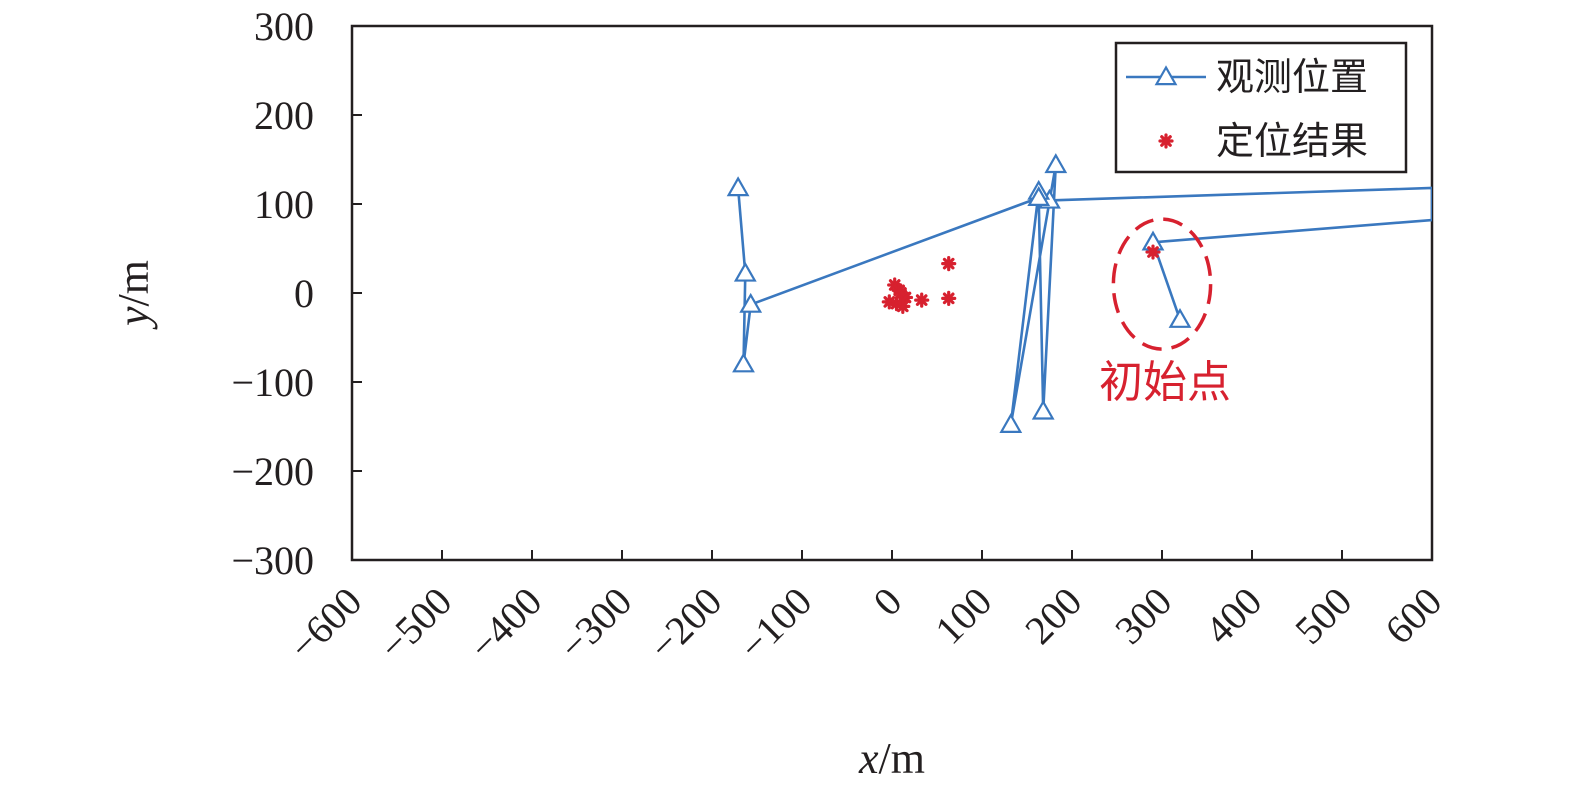 This screenshot has height=793, width=1575. What do you see at coordinates (133, 295) in the screenshot?
I see `y-axis-title: y/m` at bounding box center [133, 295].